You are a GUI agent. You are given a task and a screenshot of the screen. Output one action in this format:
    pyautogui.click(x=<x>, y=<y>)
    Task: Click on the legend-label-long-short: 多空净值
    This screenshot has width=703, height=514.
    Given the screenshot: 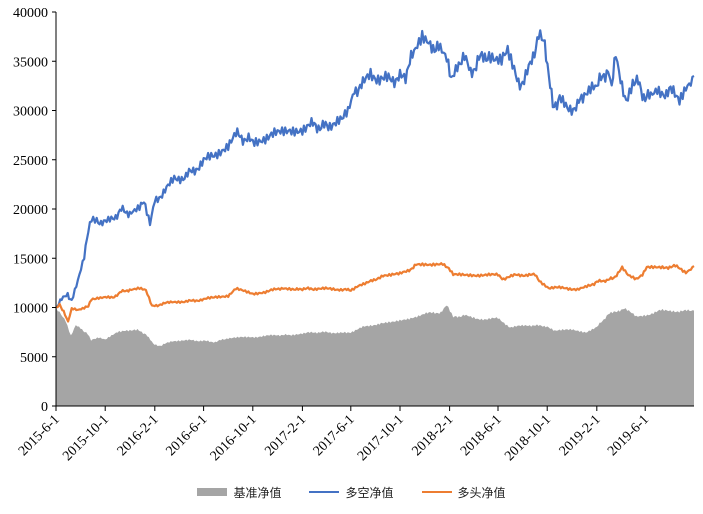 What is the action you would take?
    pyautogui.click(x=369, y=492)
    